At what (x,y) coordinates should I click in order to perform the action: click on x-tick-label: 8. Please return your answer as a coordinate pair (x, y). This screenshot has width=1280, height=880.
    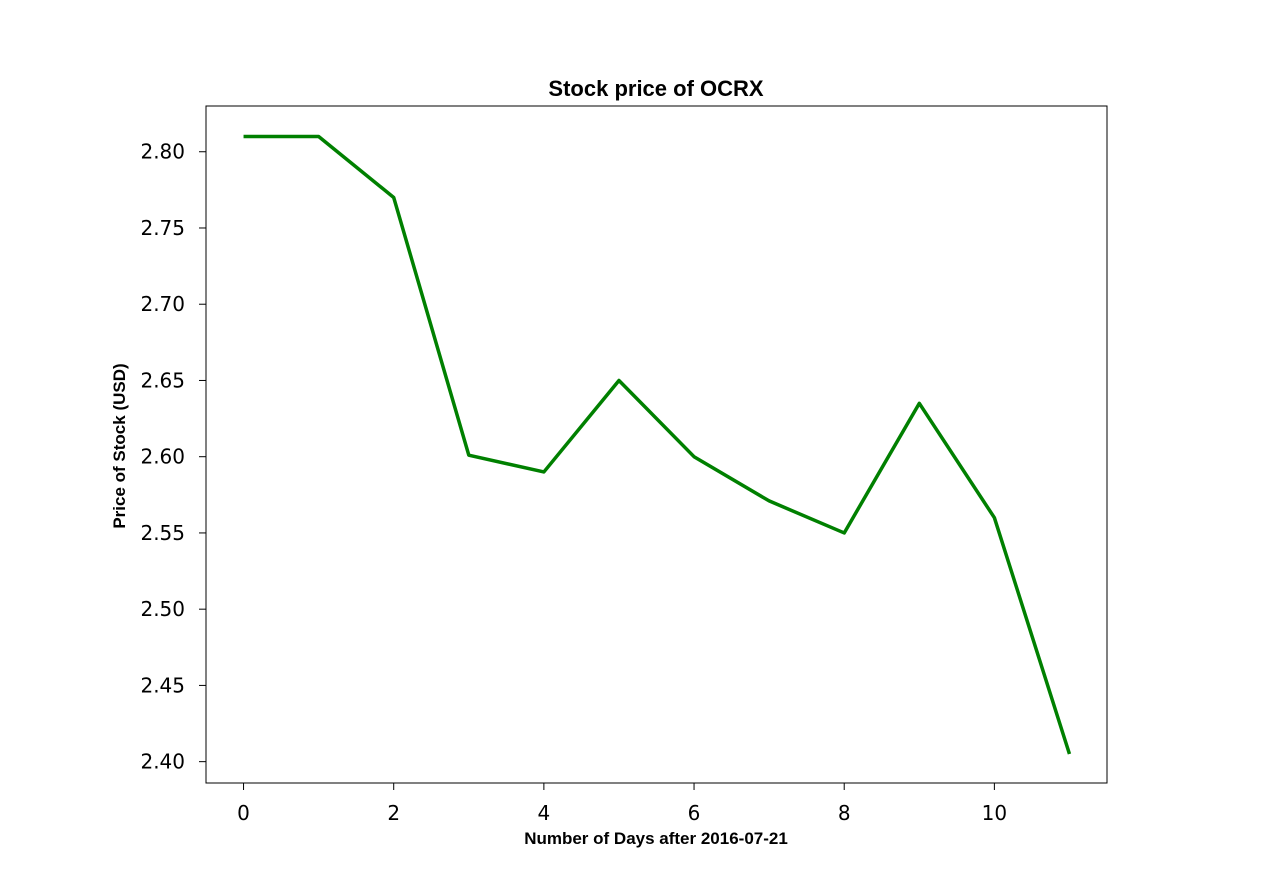
    Looking at the image, I should click on (844, 813).